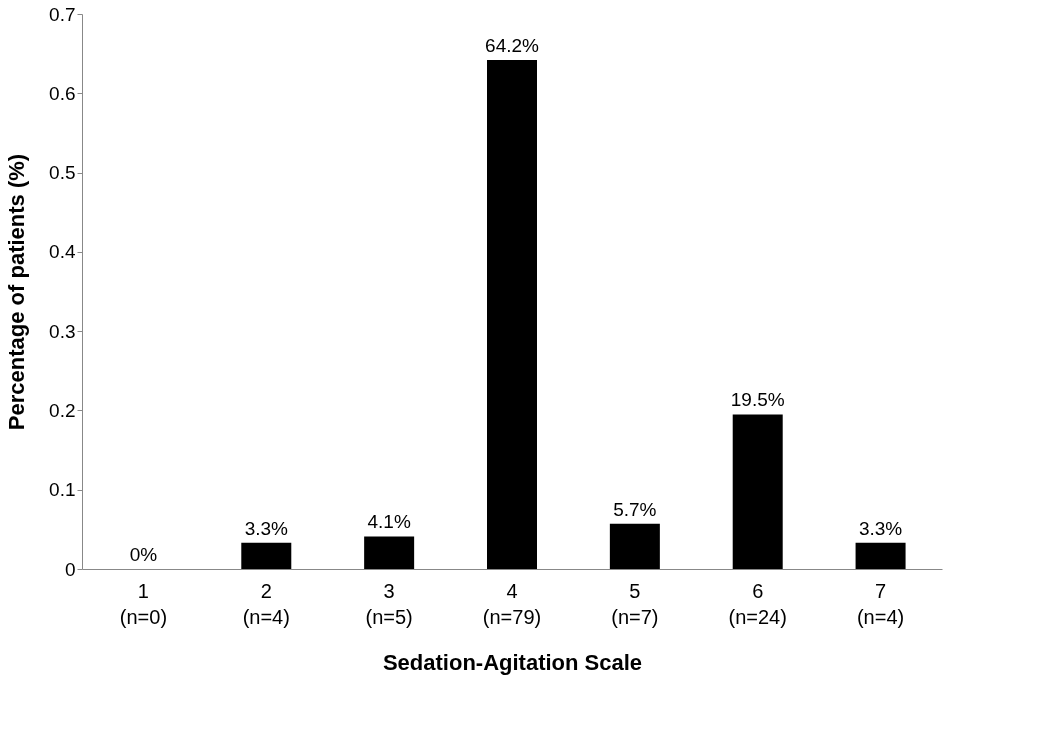  What do you see at coordinates (635, 603) in the screenshot?
I see `x-tick-label: 5 (n=7)` at bounding box center [635, 603].